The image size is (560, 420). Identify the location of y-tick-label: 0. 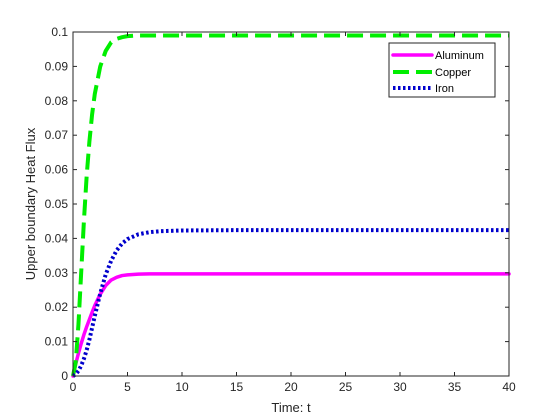
(64, 376).